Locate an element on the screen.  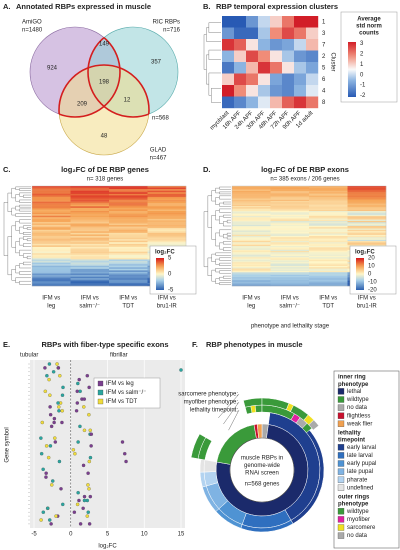
panel-title: RBPs with fiber-type specific exons is located at coordinates (104, 344).